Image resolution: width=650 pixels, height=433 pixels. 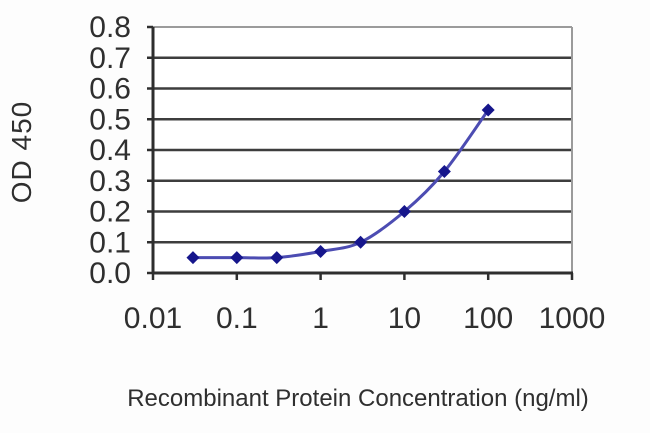 What do you see at coordinates (110, 273) in the screenshot?
I see `y-tick-label: 0.0` at bounding box center [110, 273].